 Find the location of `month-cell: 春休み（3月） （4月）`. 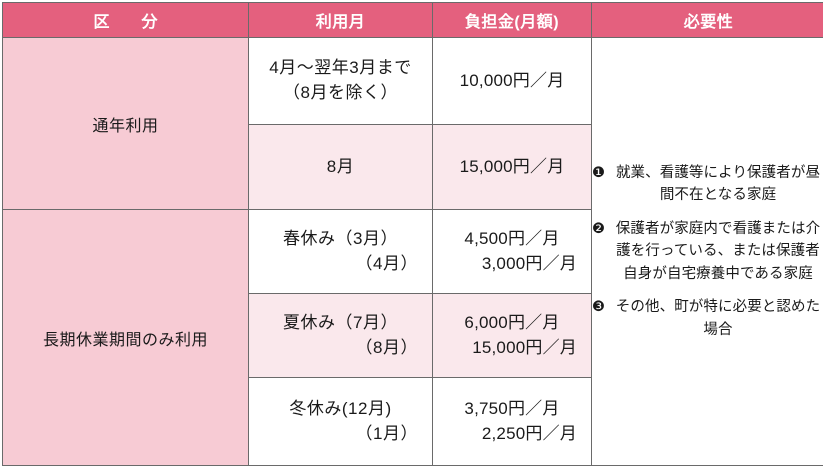

month-cell: 春休み（3月） （4月） is located at coordinates (341, 252).